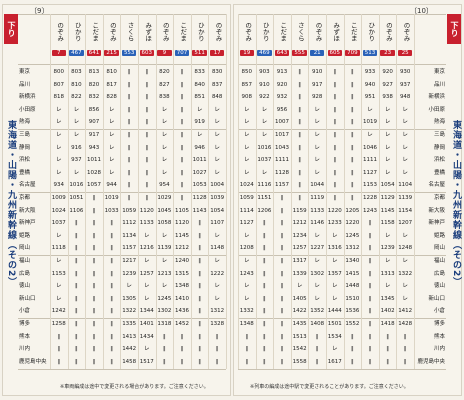 This screenshot has width=464, height=400. Describe the element at coordinates (246, 248) in the screenshot. I see `time-cell: 1208` at that location.